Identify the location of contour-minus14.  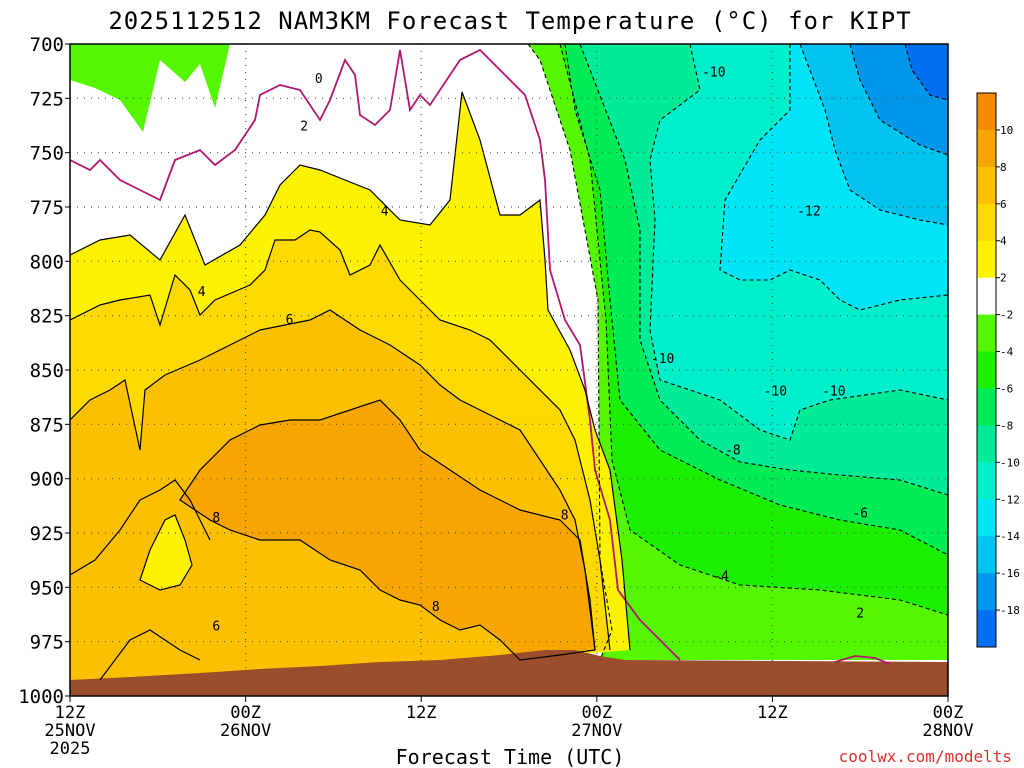
(873, 135).